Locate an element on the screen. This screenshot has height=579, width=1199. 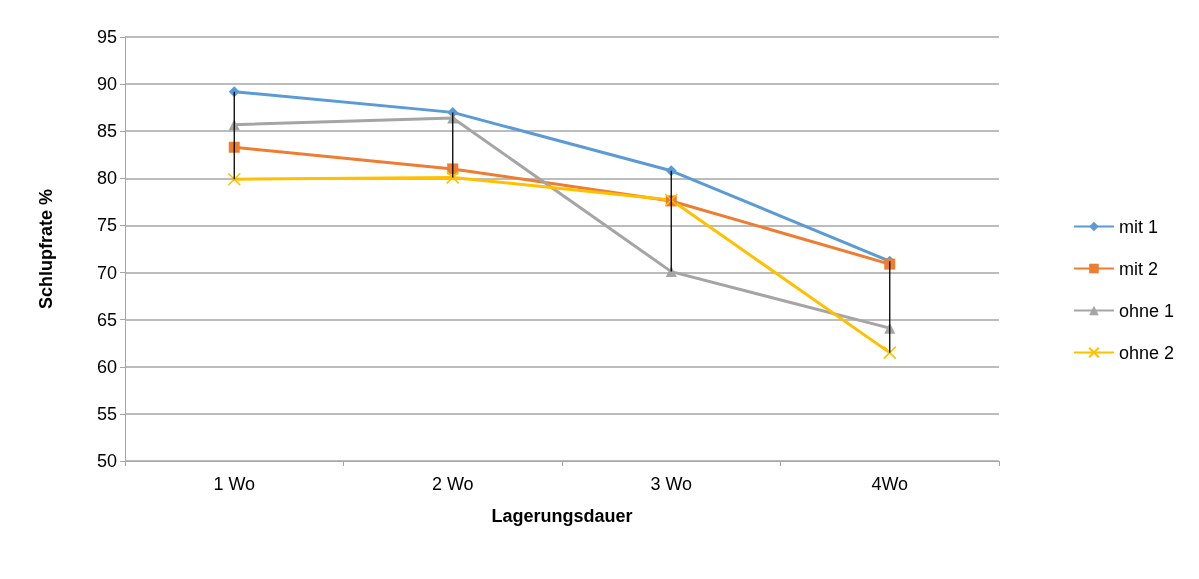
y-tick-label: 95 is located at coordinates (106, 37).